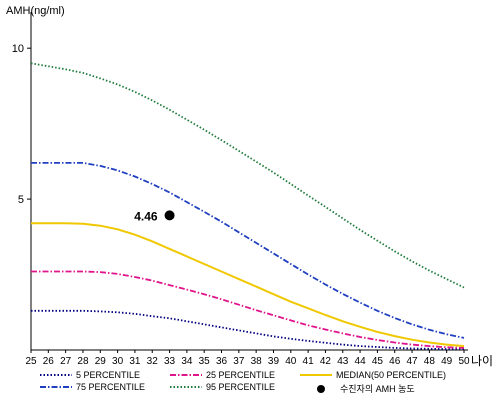 The width and height of the screenshot is (500, 400). I want to click on x-tick-label: 38, so click(257, 361).